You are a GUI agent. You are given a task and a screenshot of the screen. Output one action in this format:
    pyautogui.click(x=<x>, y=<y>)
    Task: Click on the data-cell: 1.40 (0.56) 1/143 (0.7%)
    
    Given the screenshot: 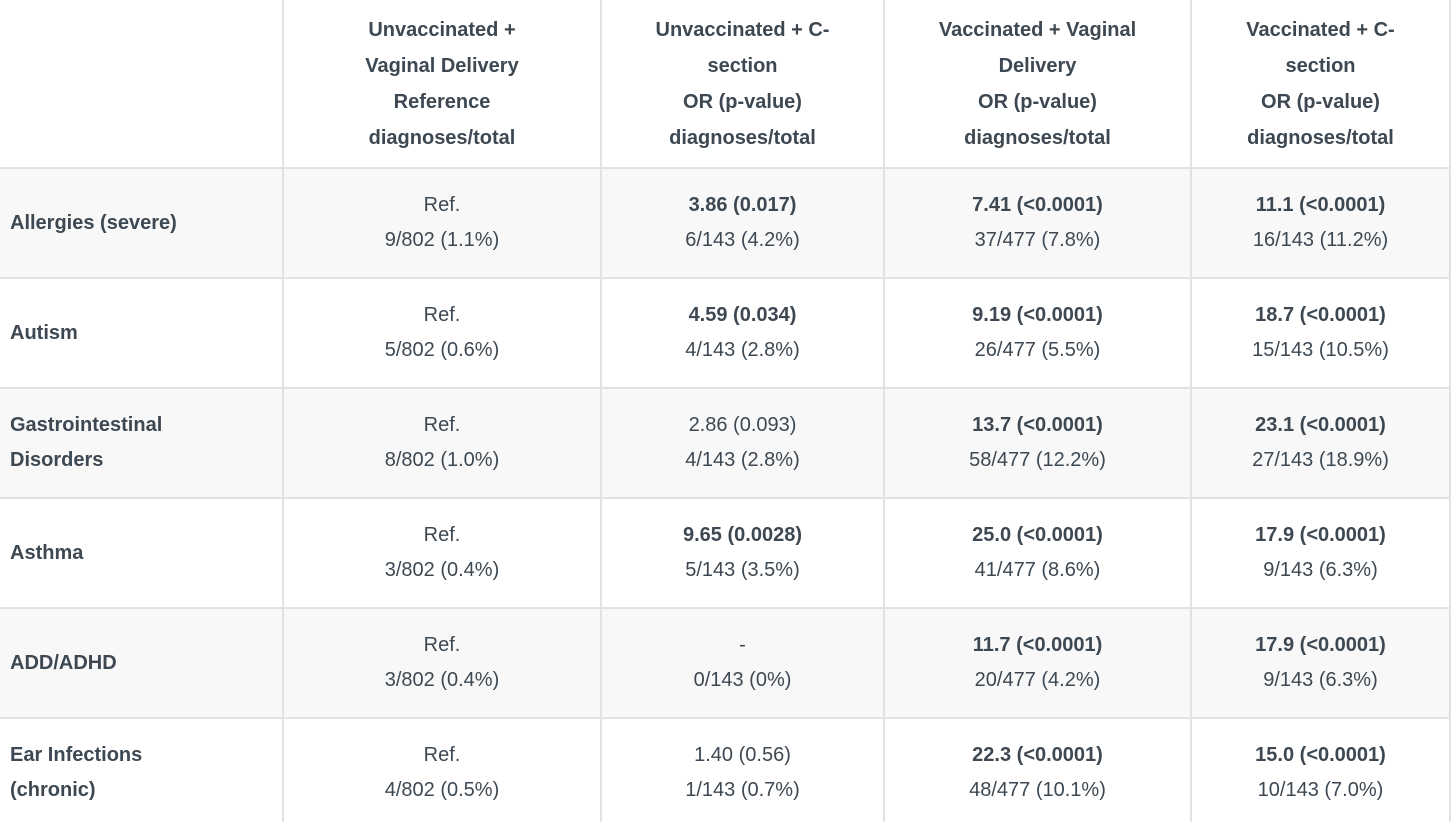 What is the action you would take?
    pyautogui.click(x=743, y=770)
    